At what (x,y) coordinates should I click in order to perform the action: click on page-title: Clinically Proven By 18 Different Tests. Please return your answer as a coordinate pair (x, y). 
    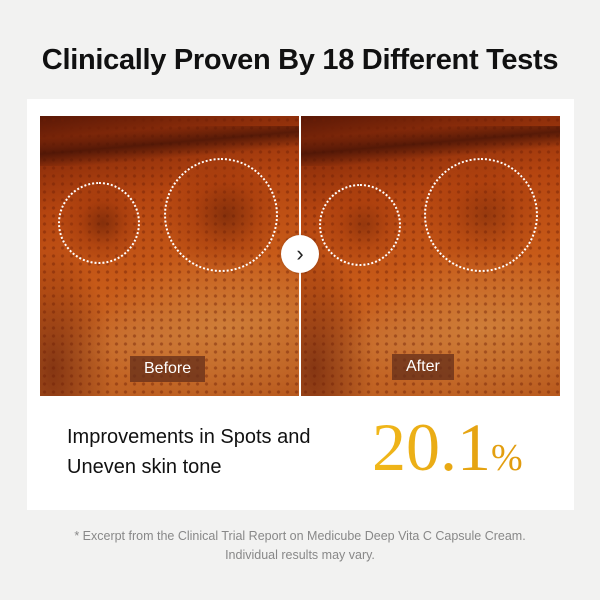
    Looking at the image, I should click on (300, 60).